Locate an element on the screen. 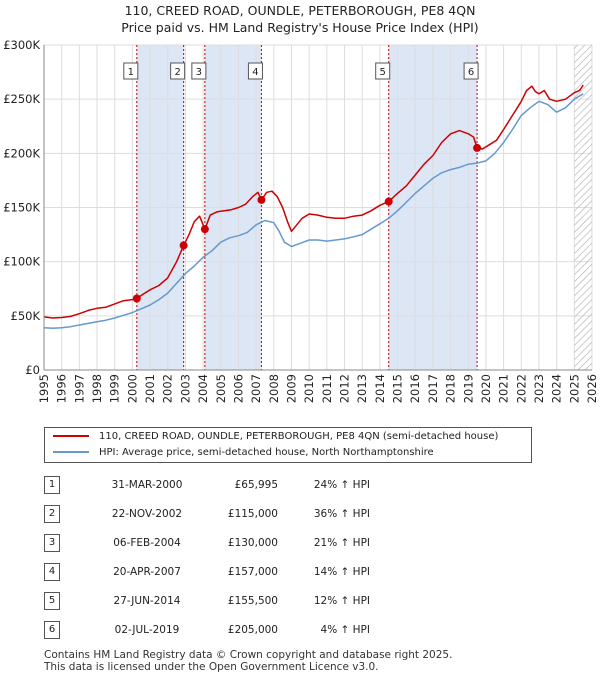 The width and height of the screenshot is (600, 680). x-tick-label: 2007 is located at coordinates (256, 388).